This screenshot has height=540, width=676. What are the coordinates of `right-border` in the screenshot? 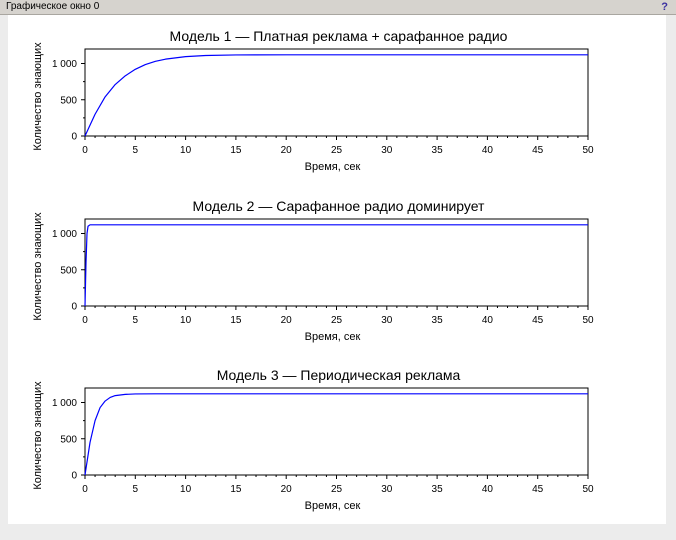 It's located at (671, 277).